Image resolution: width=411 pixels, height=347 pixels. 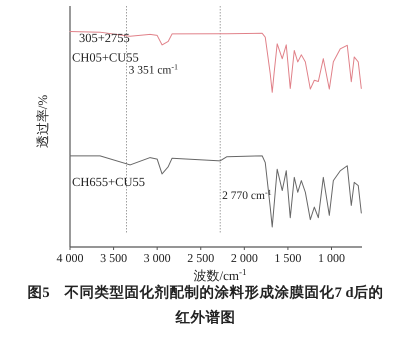 What do you see at coordinates (220, 275) in the screenshot?
I see `x-axis-title: 波数/cm$^{-1}$` at bounding box center [220, 275].